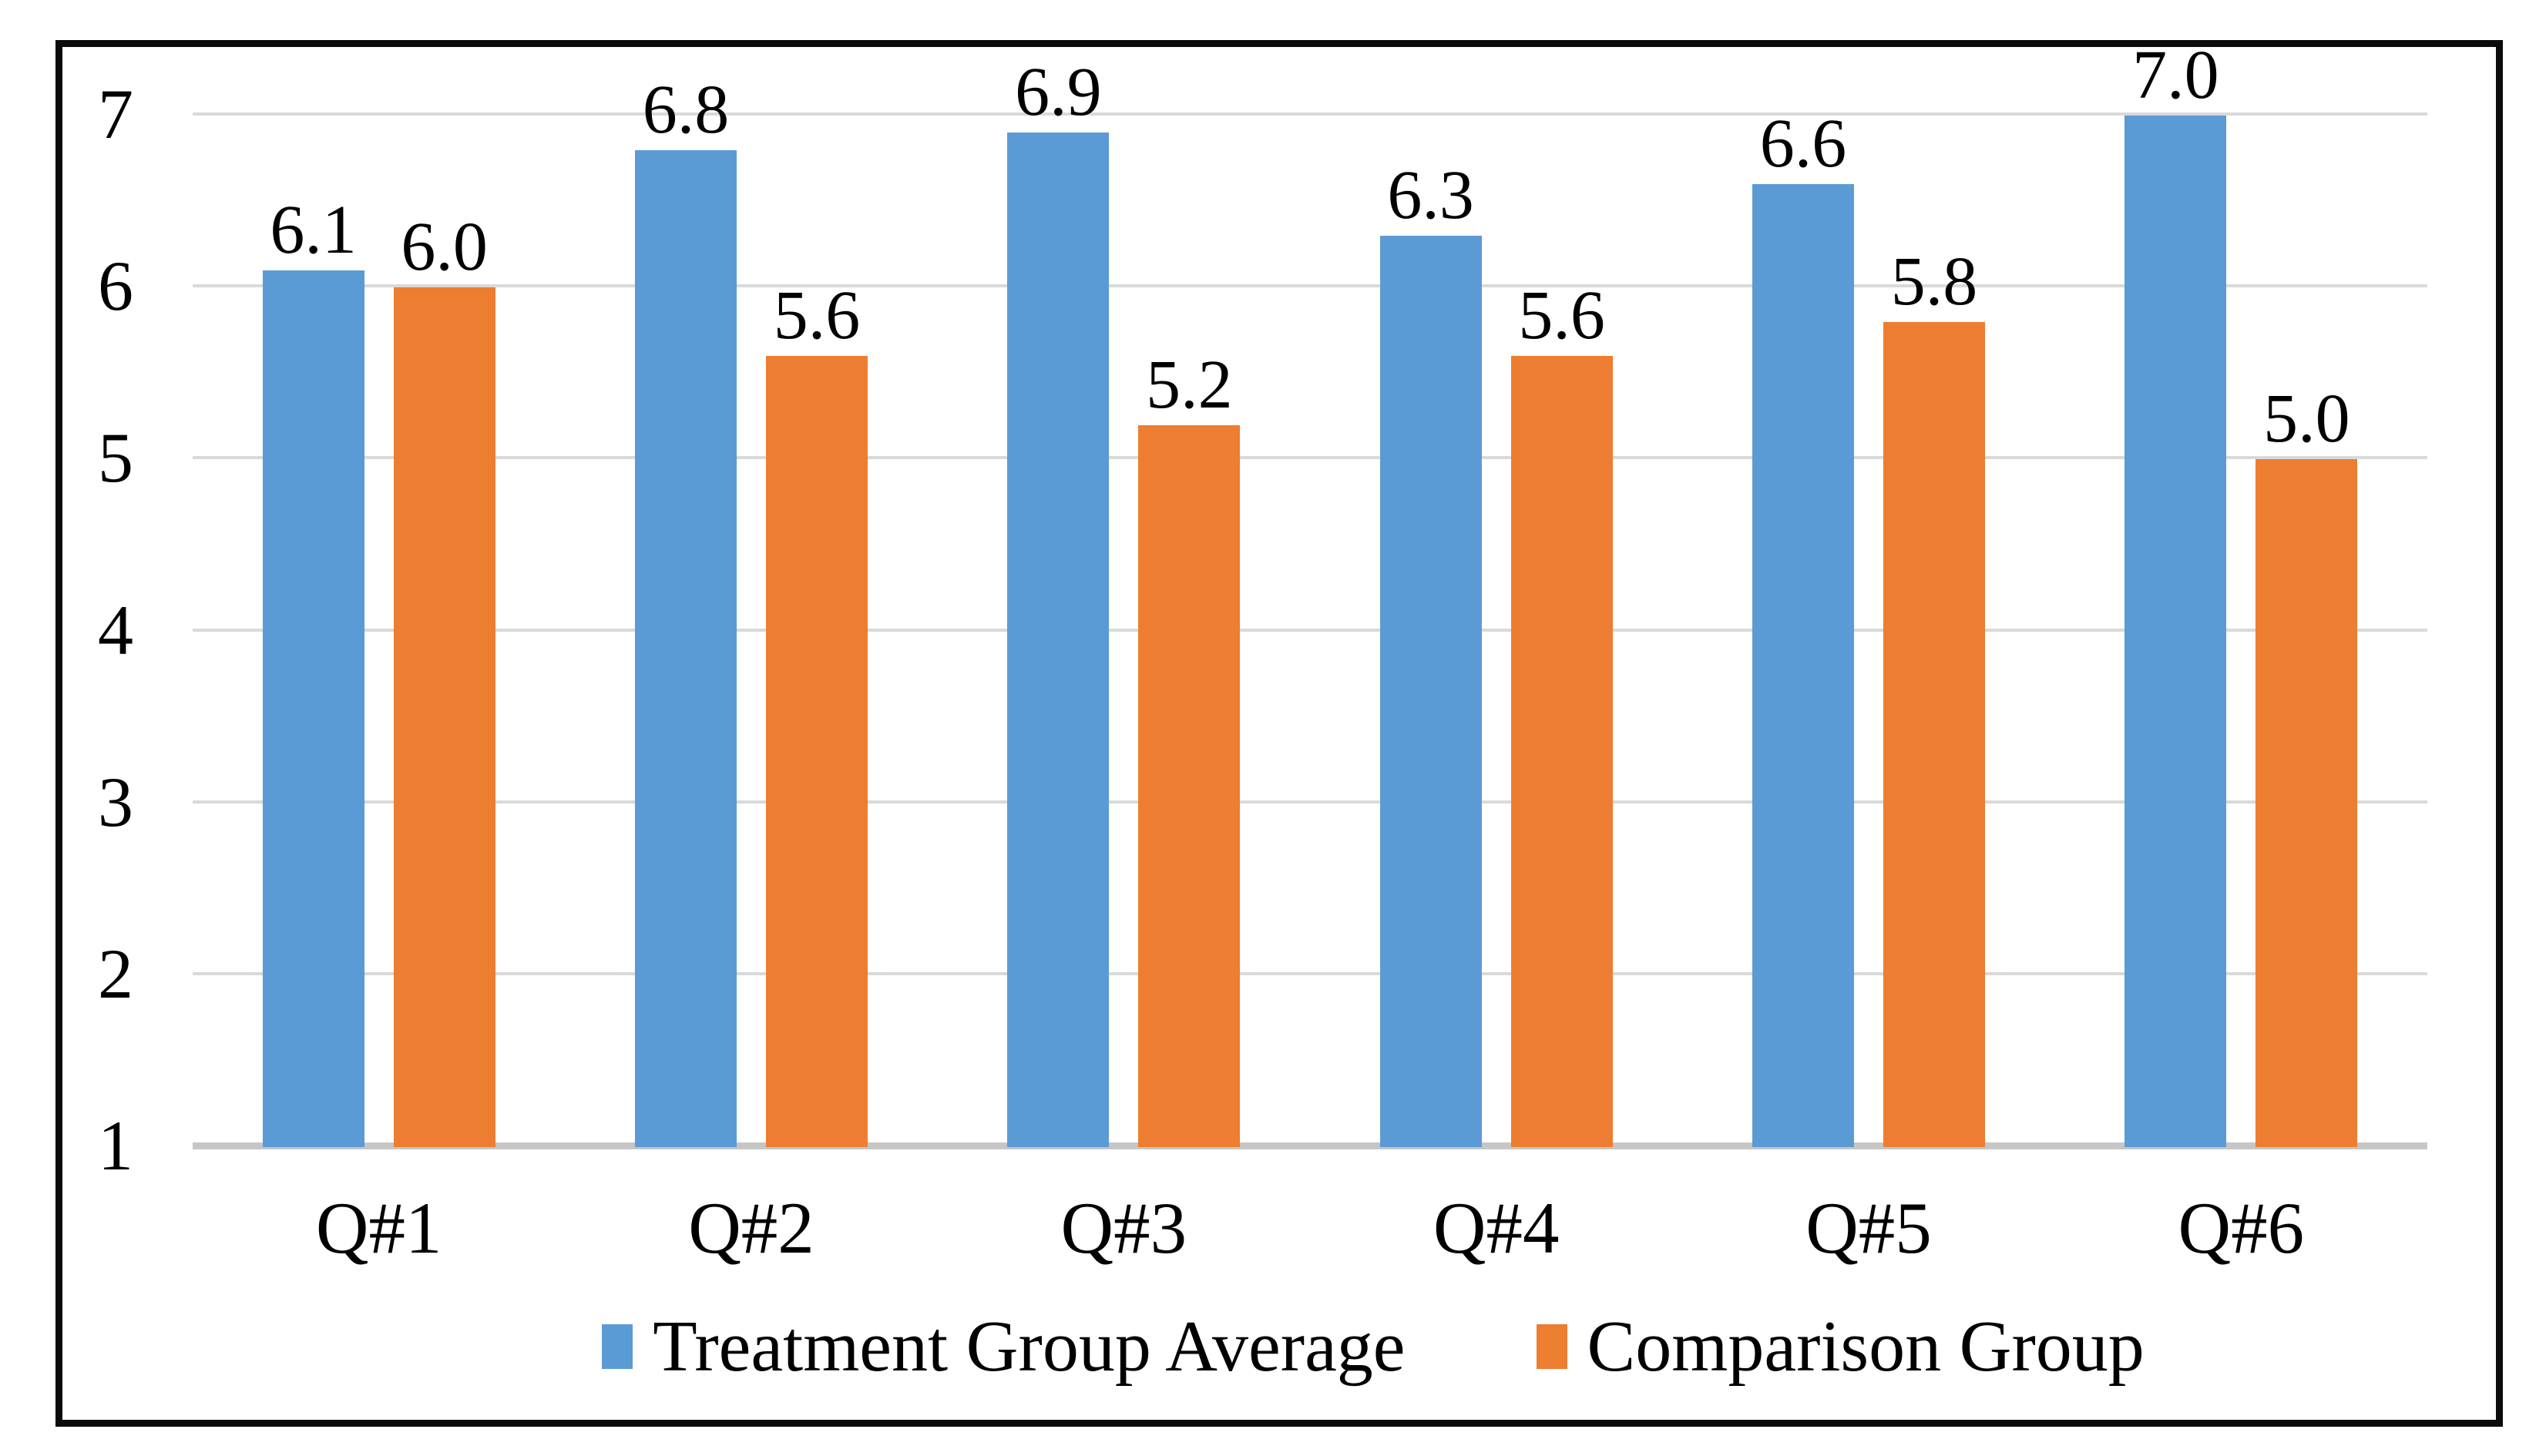 This screenshot has height=1456, width=2546. I want to click on x-category-label-q3: Q#3, so click(1123, 1228).